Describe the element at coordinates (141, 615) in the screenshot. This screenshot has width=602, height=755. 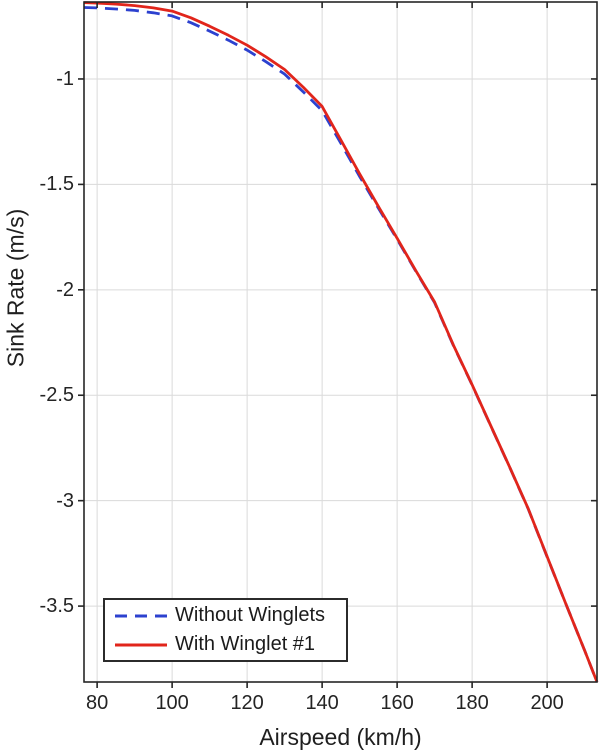
I see `dashed-line-icon` at that location.